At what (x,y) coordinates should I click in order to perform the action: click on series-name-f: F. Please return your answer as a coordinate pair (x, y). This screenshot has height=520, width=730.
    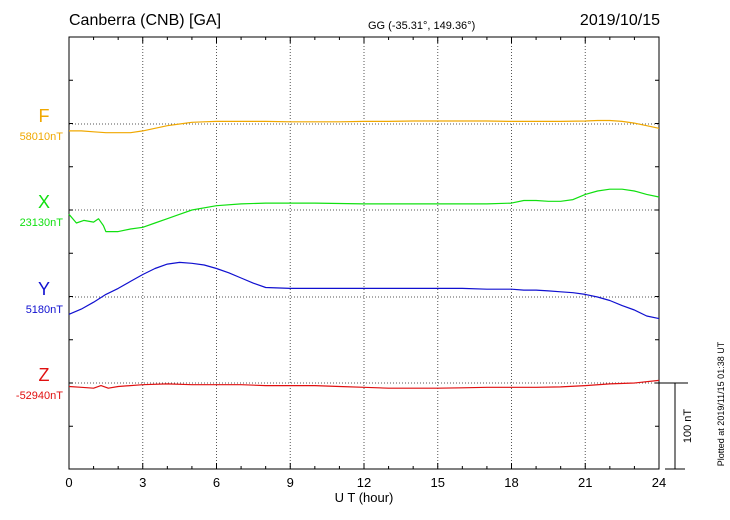
    Looking at the image, I should click on (44, 116).